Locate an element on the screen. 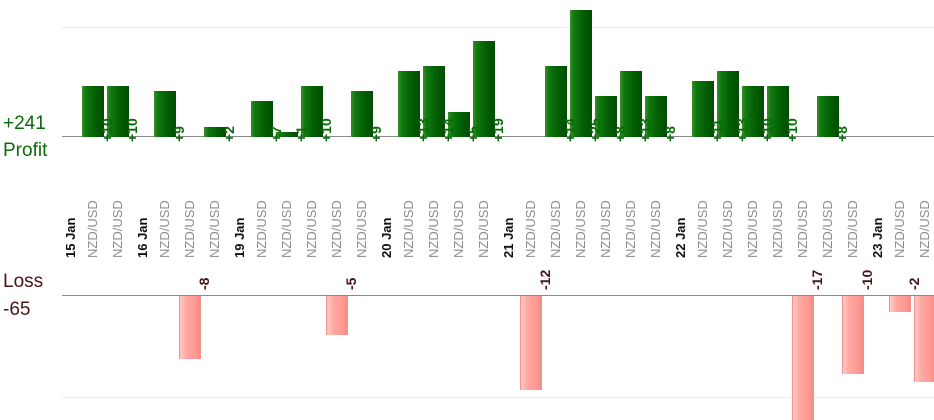 This screenshot has height=420, width=934. loss-total-label: -65 is located at coordinates (17, 309).